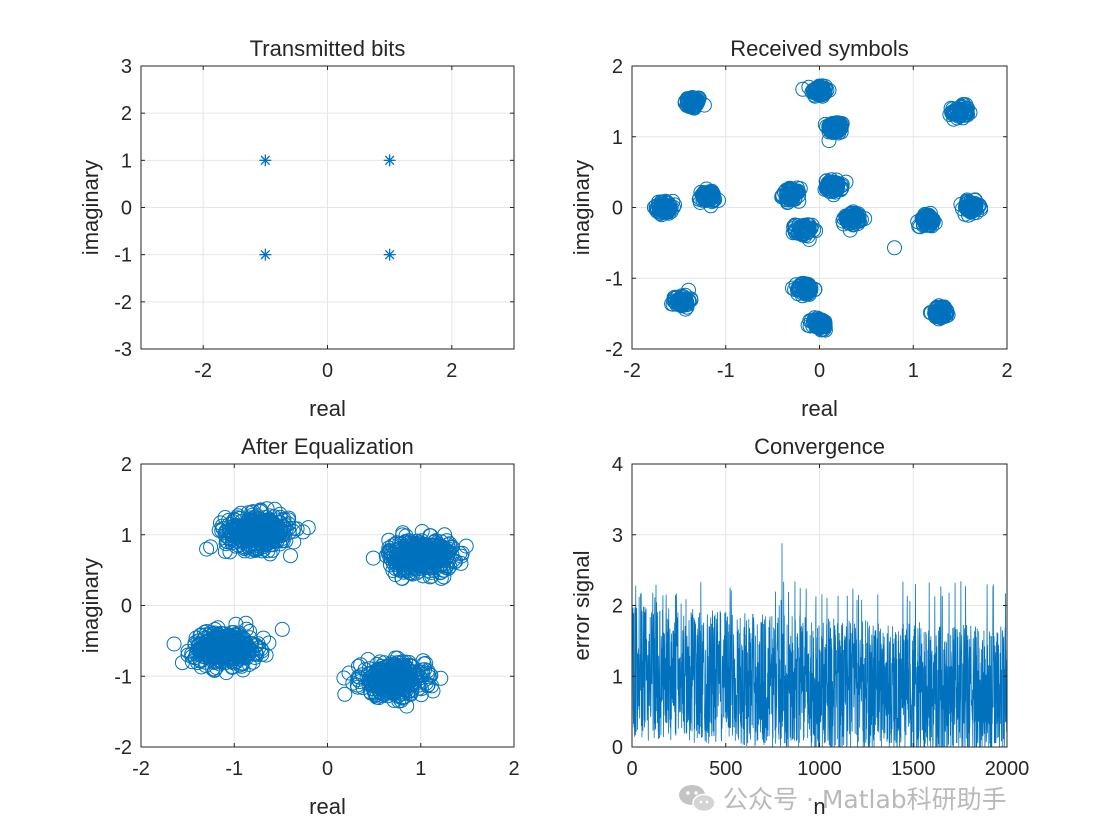 The height and width of the screenshot is (840, 1112). I want to click on data-point-outlier, so click(894, 248).